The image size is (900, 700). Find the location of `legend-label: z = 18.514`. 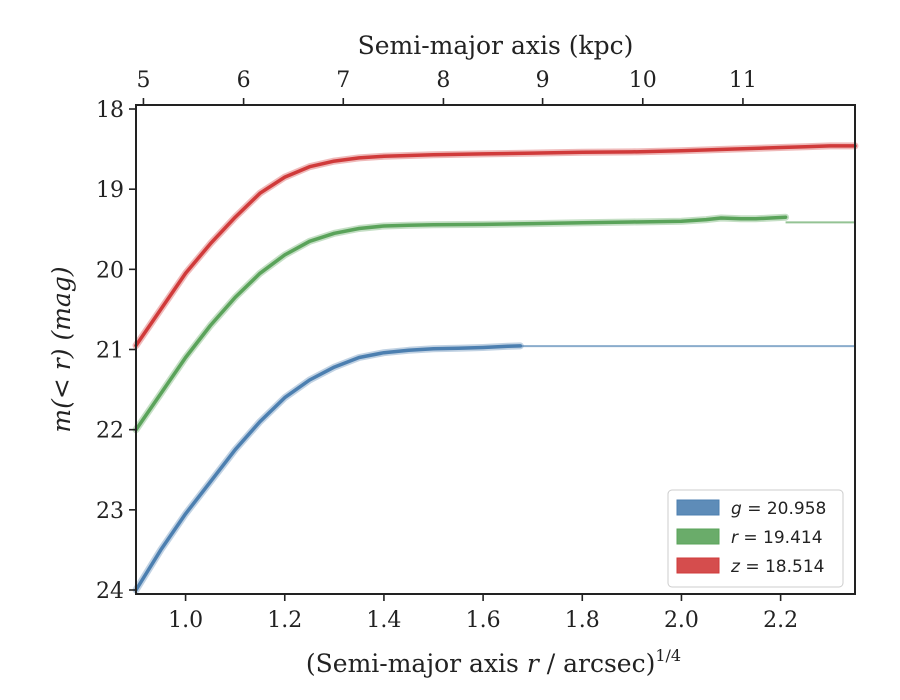

legend-label: z = 18.514 is located at coordinates (777, 567).